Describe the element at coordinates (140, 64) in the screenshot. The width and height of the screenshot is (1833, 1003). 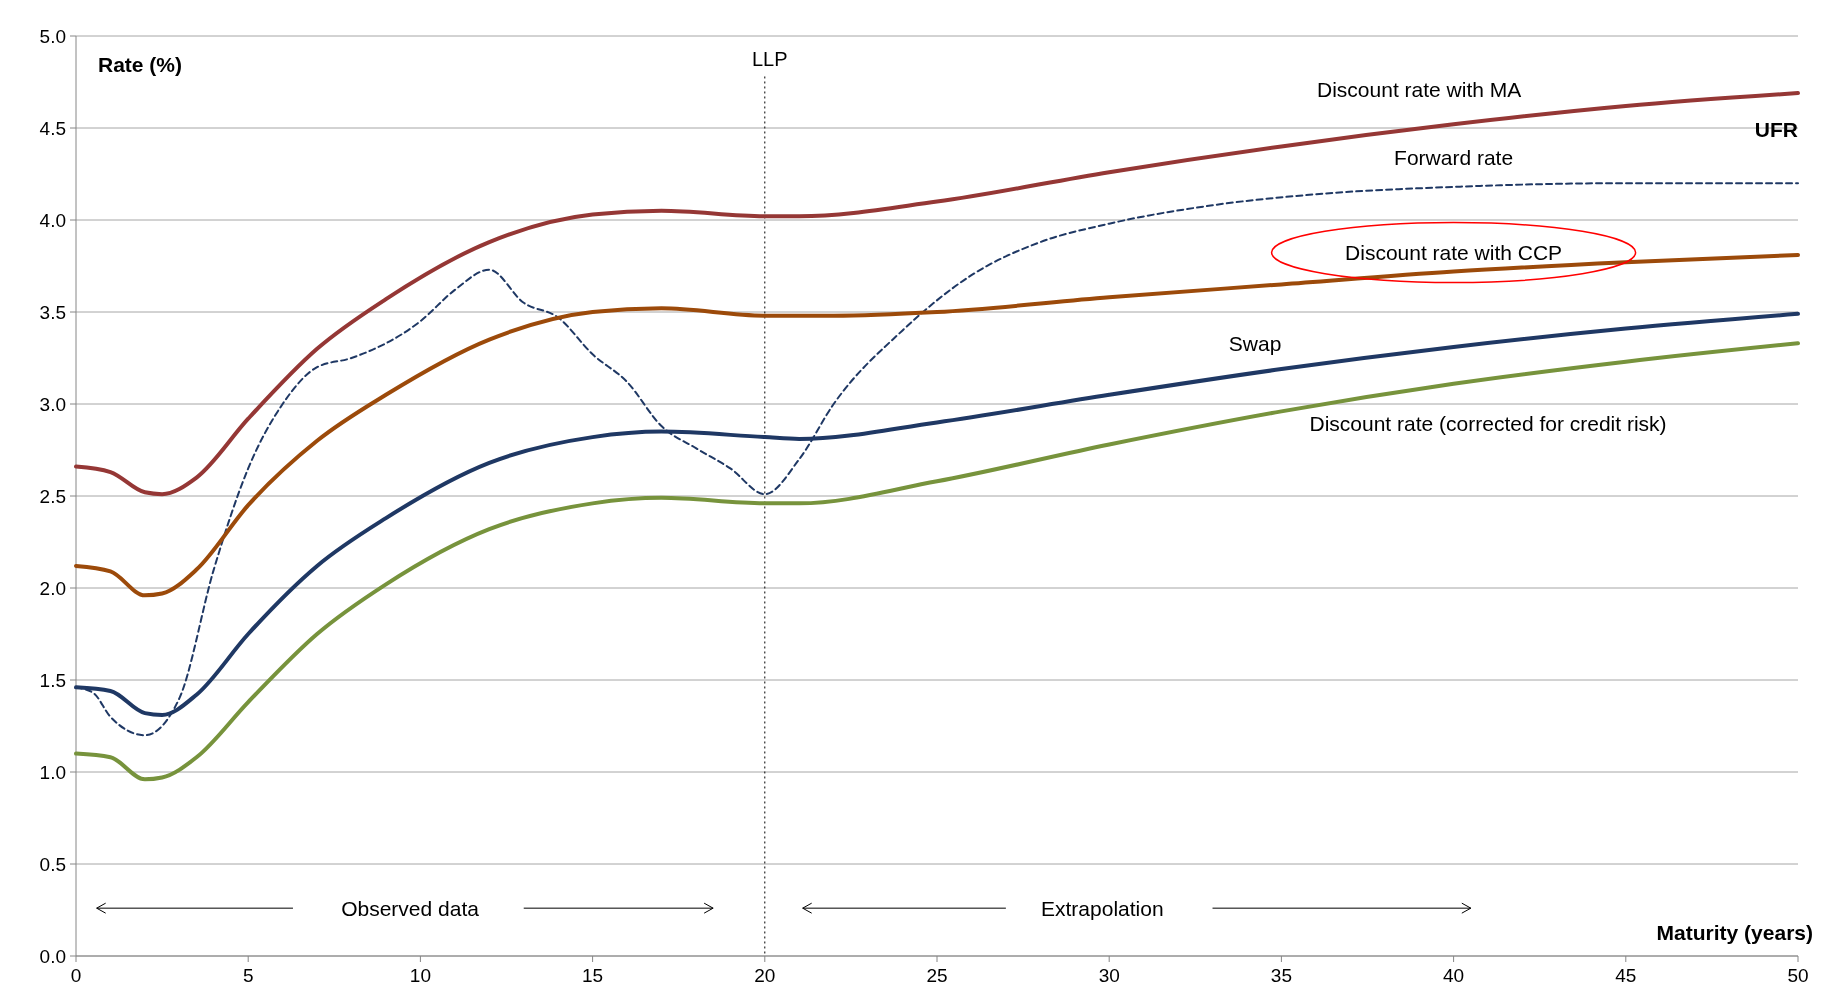
I see `y-axis-title: Rate (%)` at that location.